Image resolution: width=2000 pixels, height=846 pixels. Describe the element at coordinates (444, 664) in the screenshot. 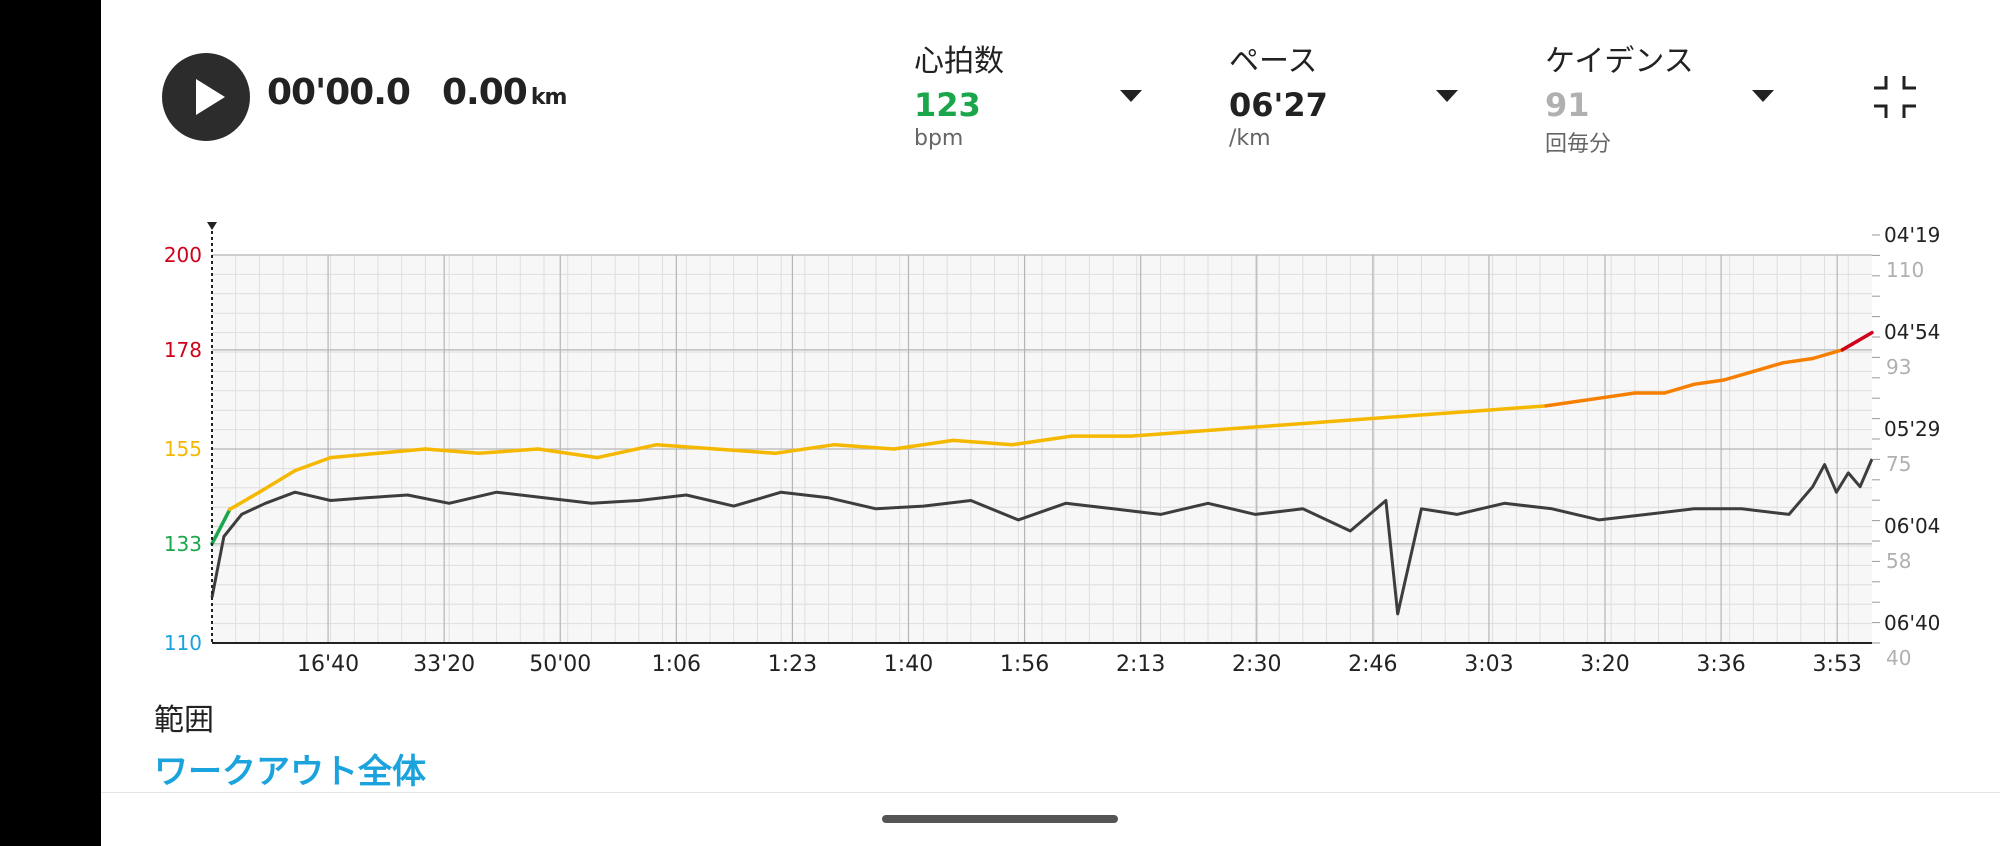

I see `x-tick-label: 33'20` at that location.